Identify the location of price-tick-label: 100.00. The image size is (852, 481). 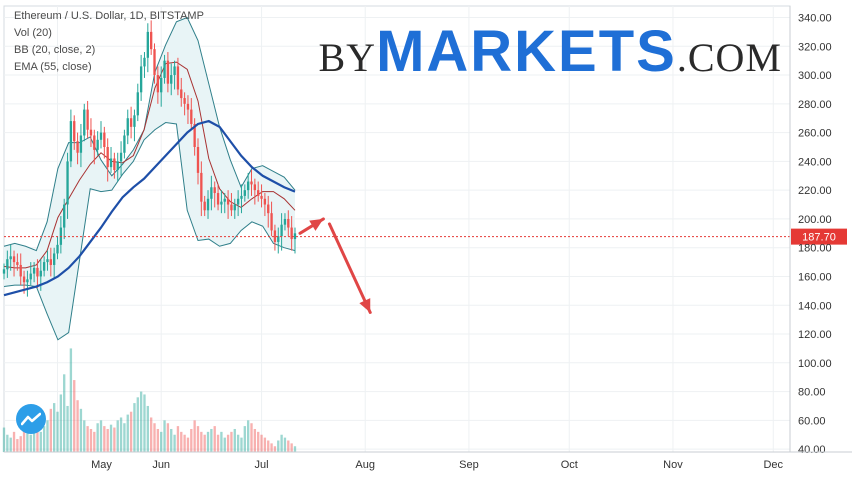
(815, 364).